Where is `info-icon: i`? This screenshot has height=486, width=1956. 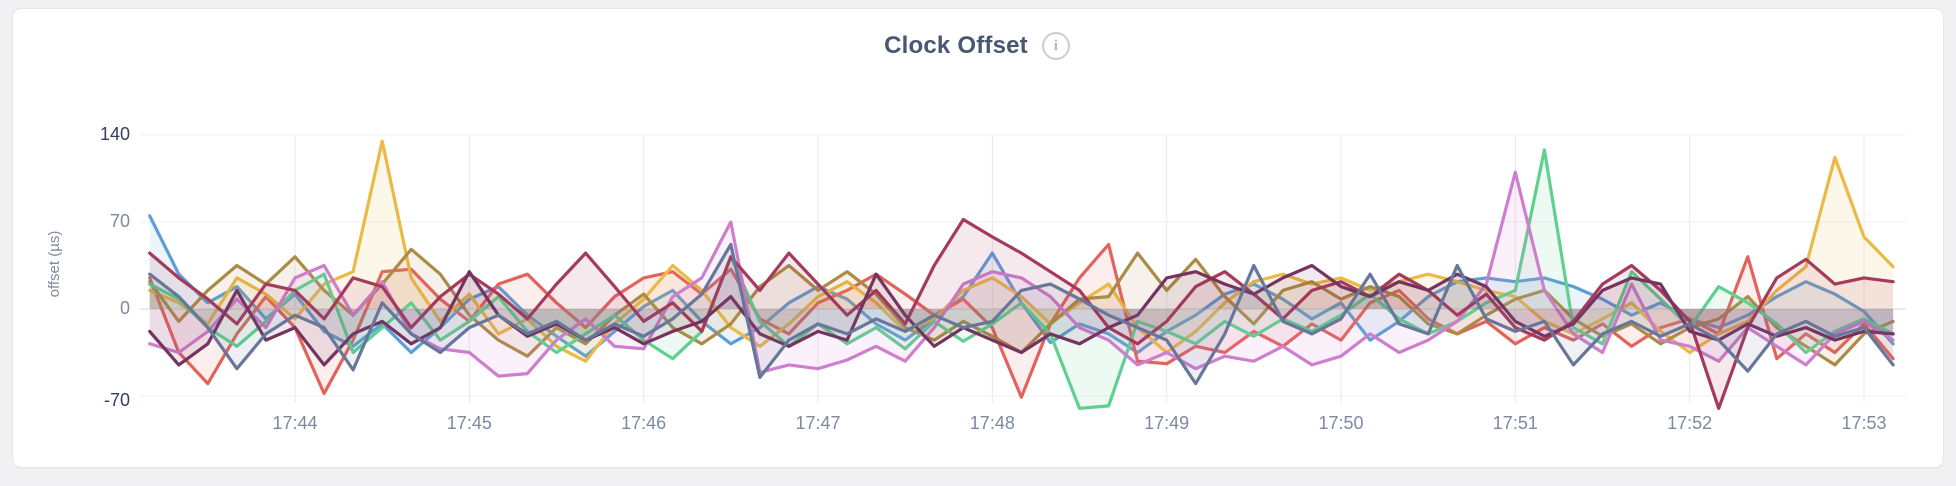 info-icon: i is located at coordinates (1055, 46).